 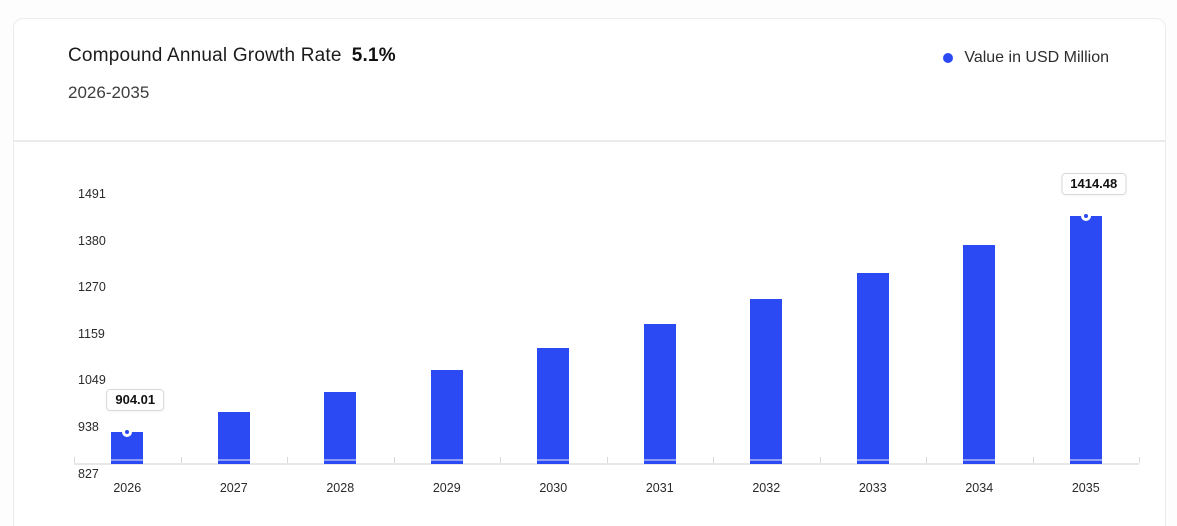 I want to click on y-axis-label-1159: 1159, so click(x=91, y=334).